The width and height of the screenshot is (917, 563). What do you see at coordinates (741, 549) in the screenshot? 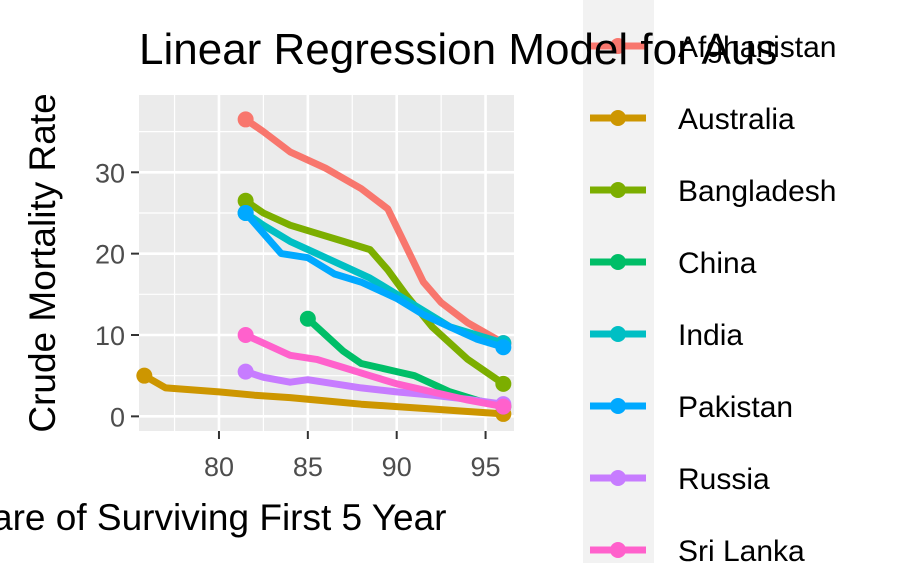
I see `legend-label: Sri Lanka` at bounding box center [741, 549].